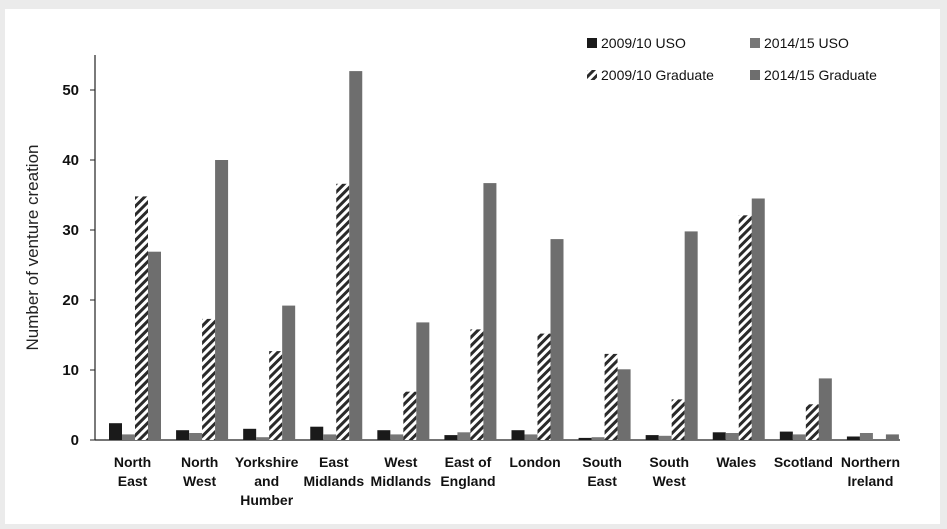 The height and width of the screenshot is (529, 947). What do you see at coordinates (70, 90) in the screenshot?
I see `y-tick-label: 50` at bounding box center [70, 90].